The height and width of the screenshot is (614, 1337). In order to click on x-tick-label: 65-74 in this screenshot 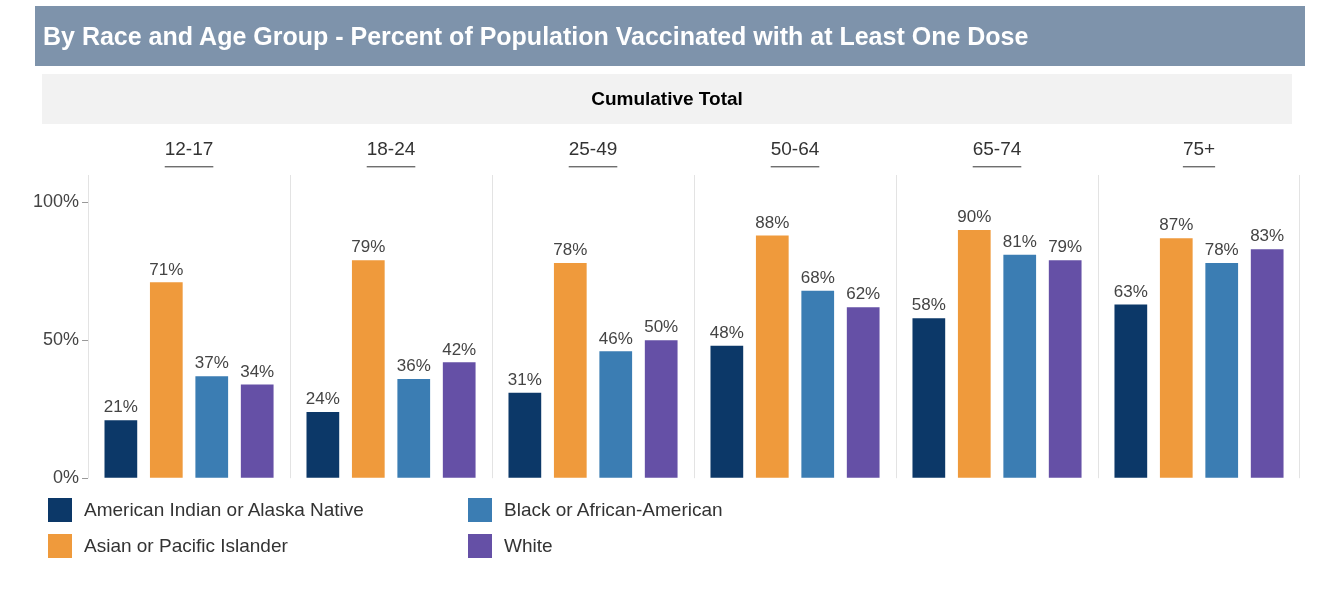, I will do `click(997, 148)`.